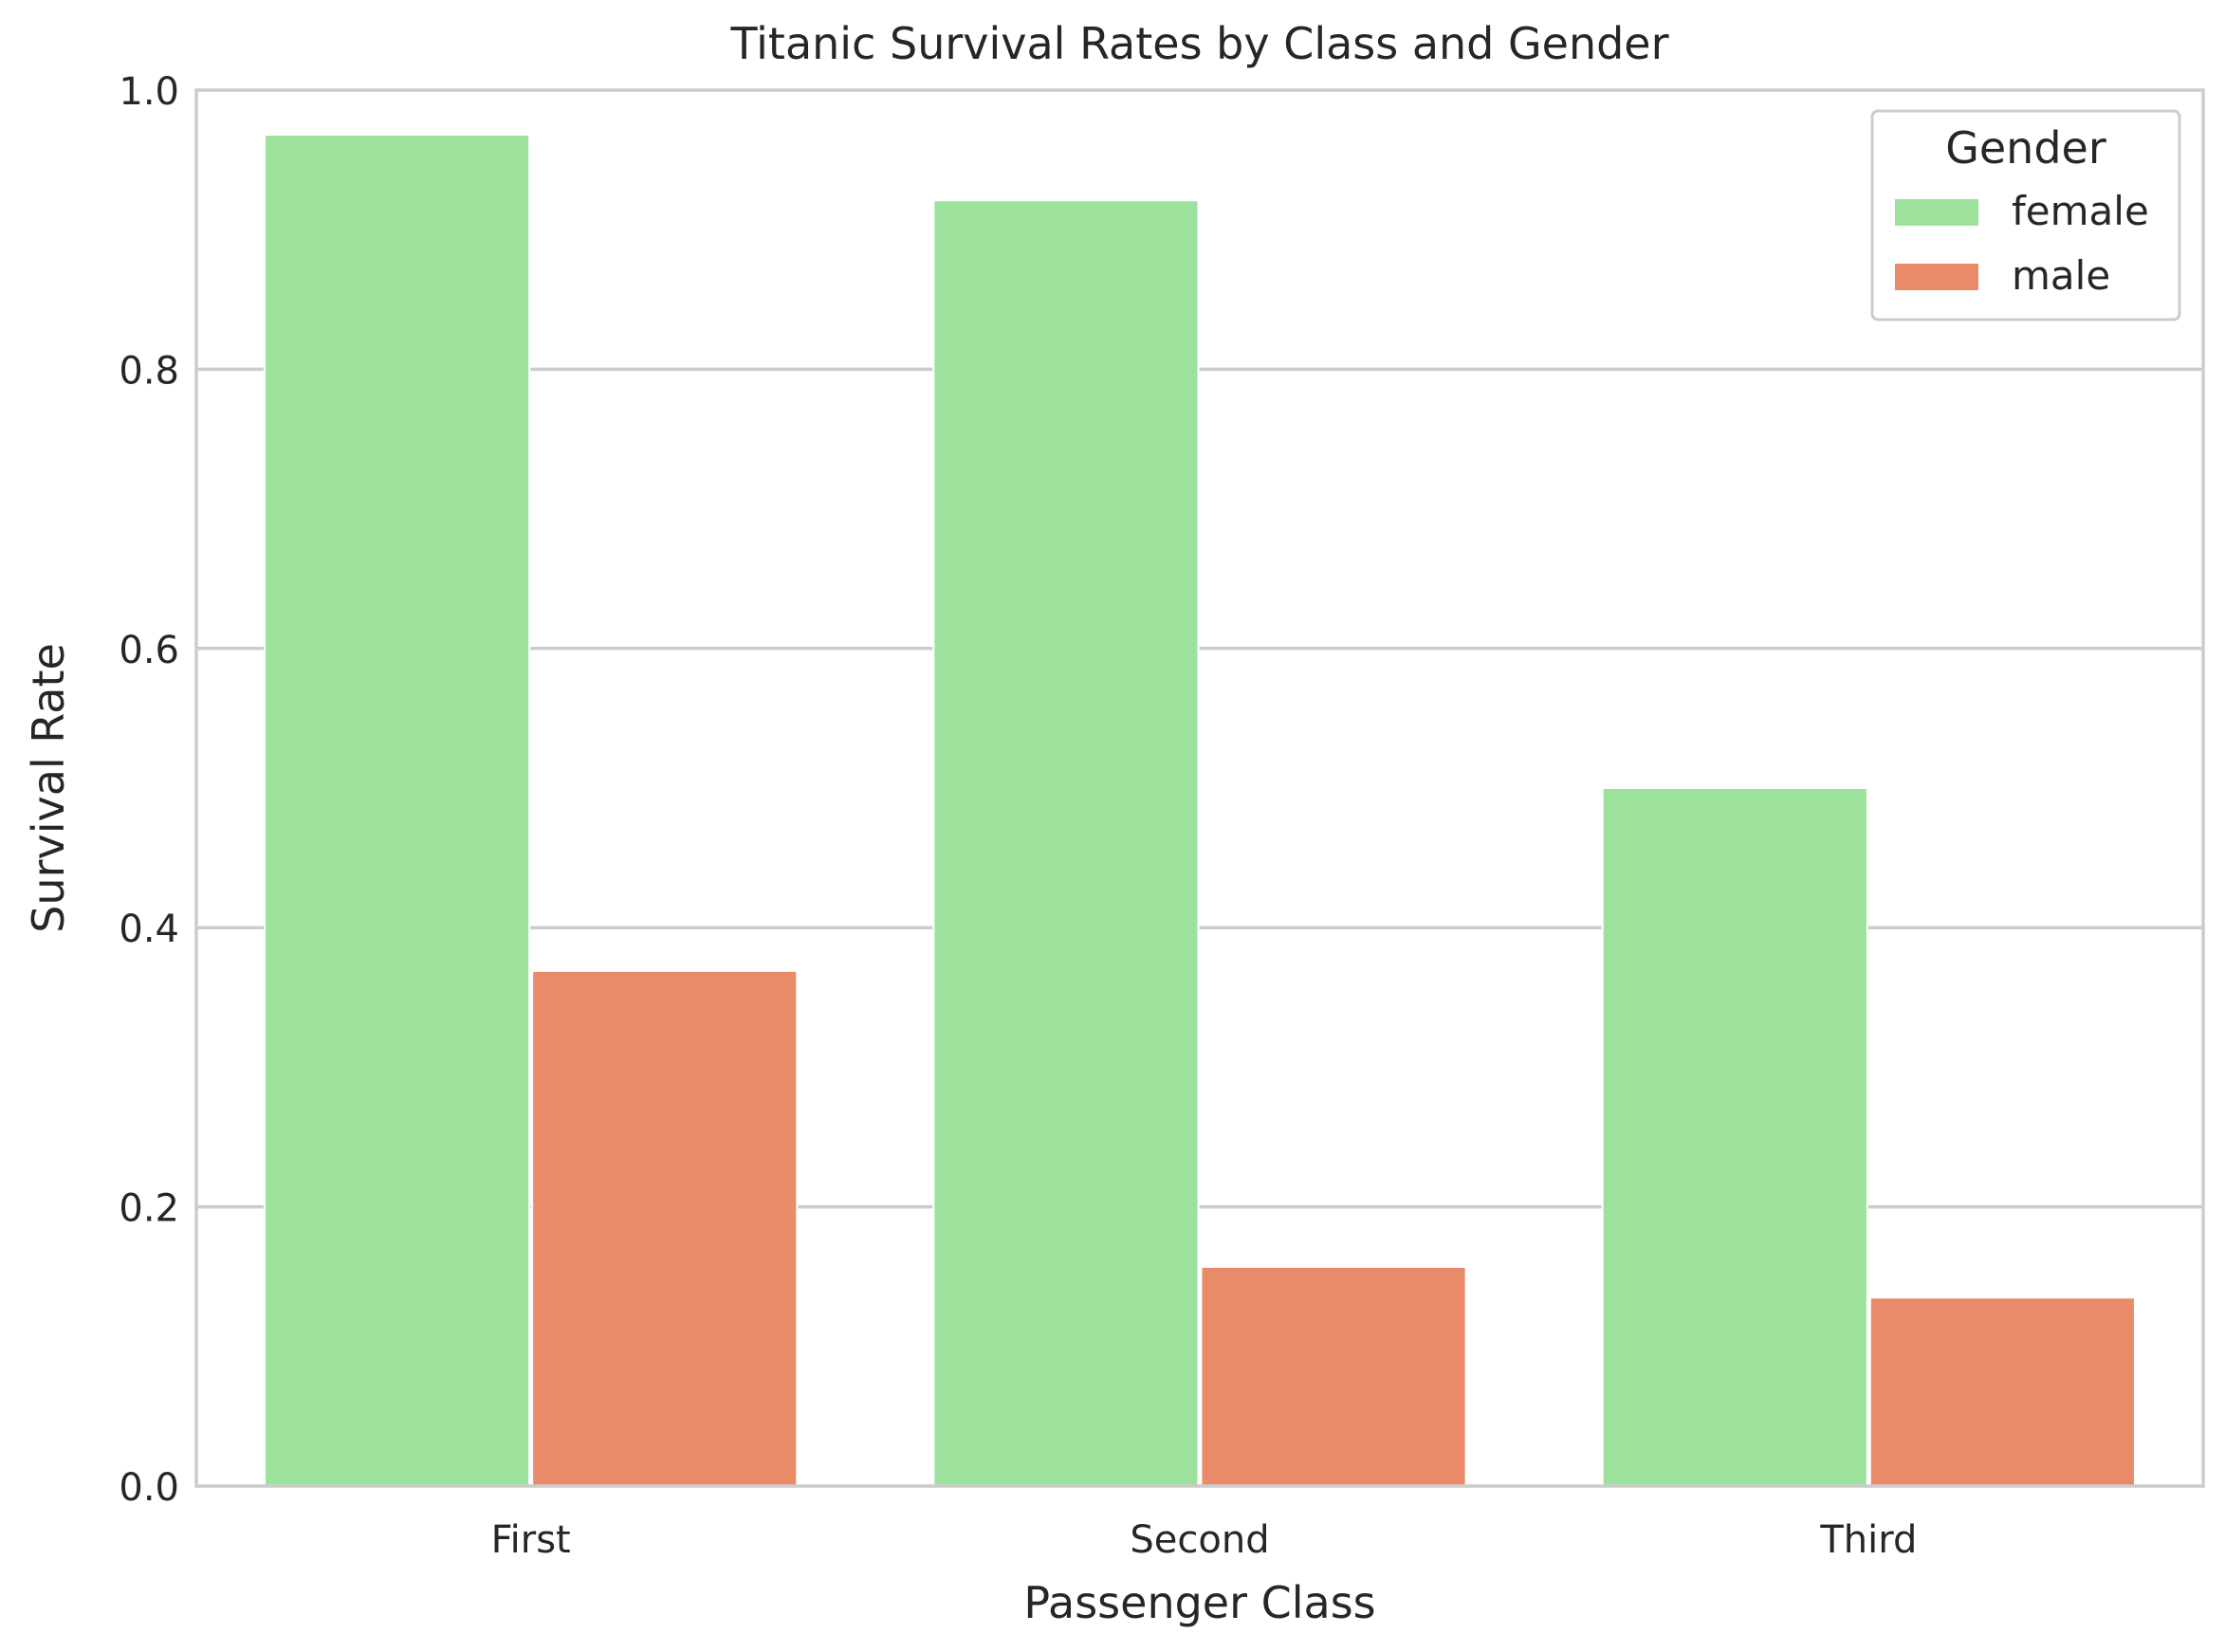  What do you see at coordinates (2025, 148) in the screenshot?
I see `legend-title: Gender` at bounding box center [2025, 148].